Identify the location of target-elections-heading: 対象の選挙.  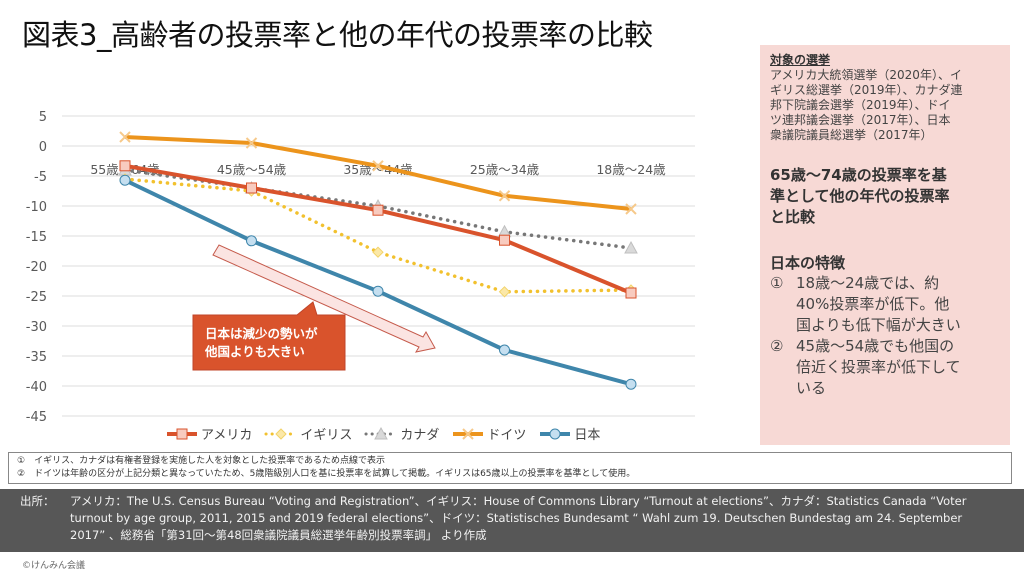
(800, 60).